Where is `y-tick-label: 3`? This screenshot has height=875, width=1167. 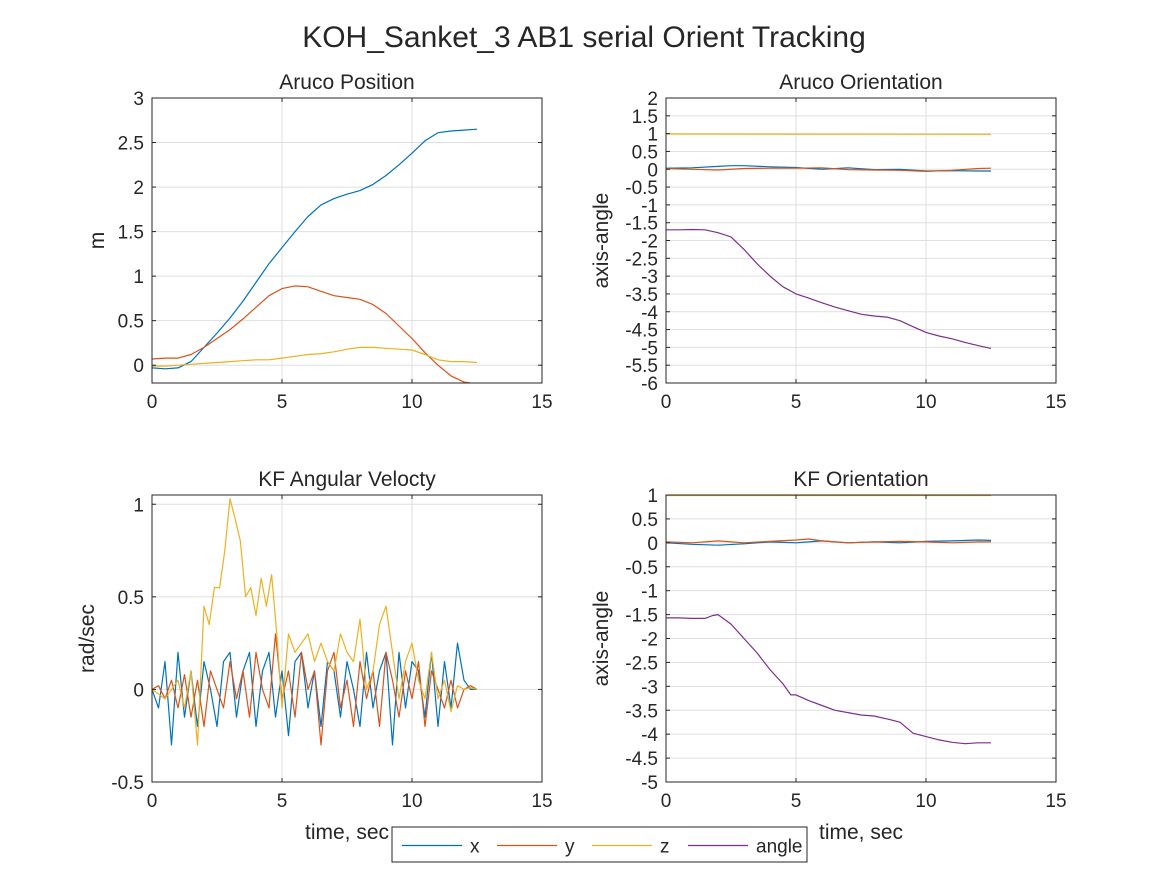 y-tick-label: 3 is located at coordinates (138, 99).